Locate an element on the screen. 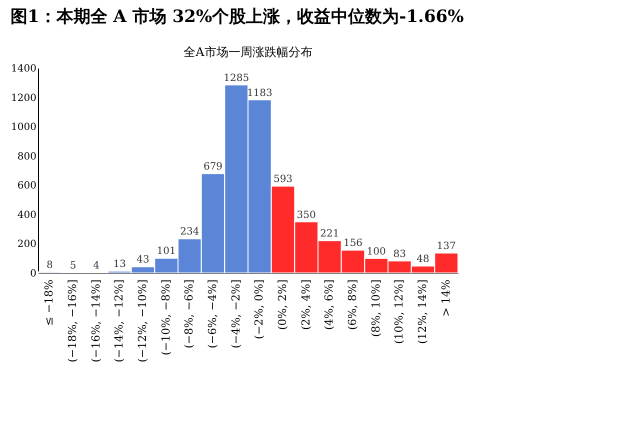 Image resolution: width=618 pixels, height=436 pixels. x-tick-label: ≤ −18% is located at coordinates (49, 303).